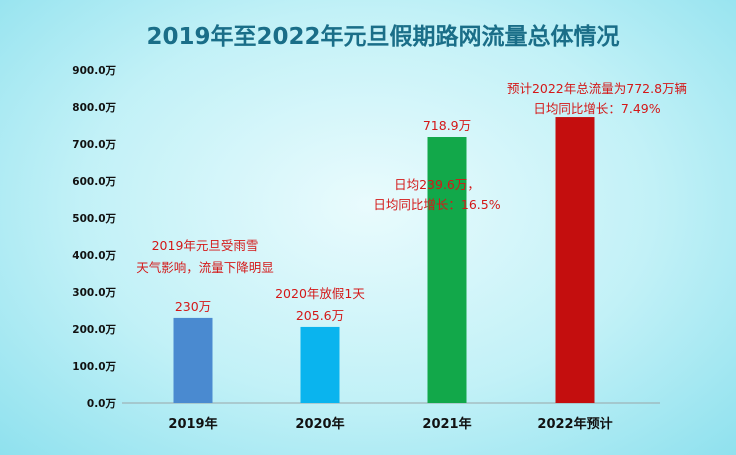  I want to click on data-label: 205.6万, so click(320, 315).